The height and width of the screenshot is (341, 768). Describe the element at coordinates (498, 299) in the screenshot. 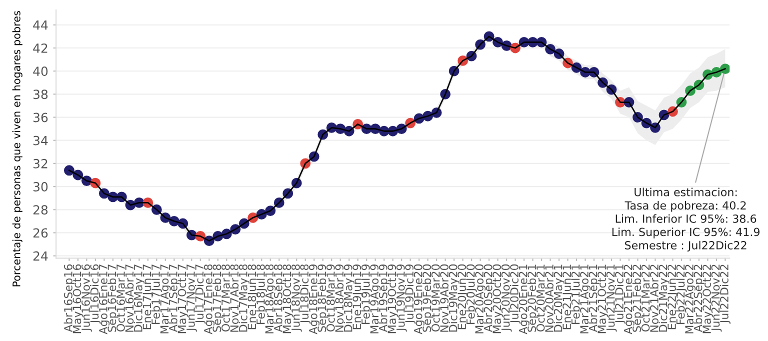

I see `x-tick-label: May20Oct20` at that location.